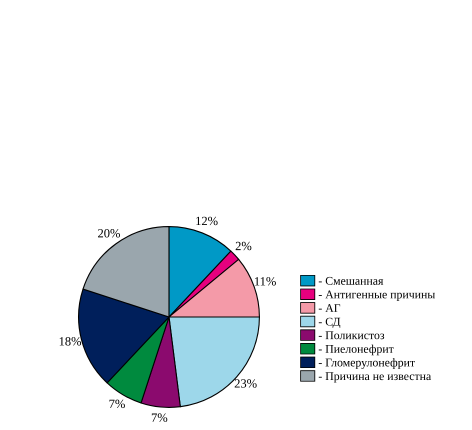 This screenshot has height=430, width=472. I want to click on legend-label: - СД, so click(329, 323).